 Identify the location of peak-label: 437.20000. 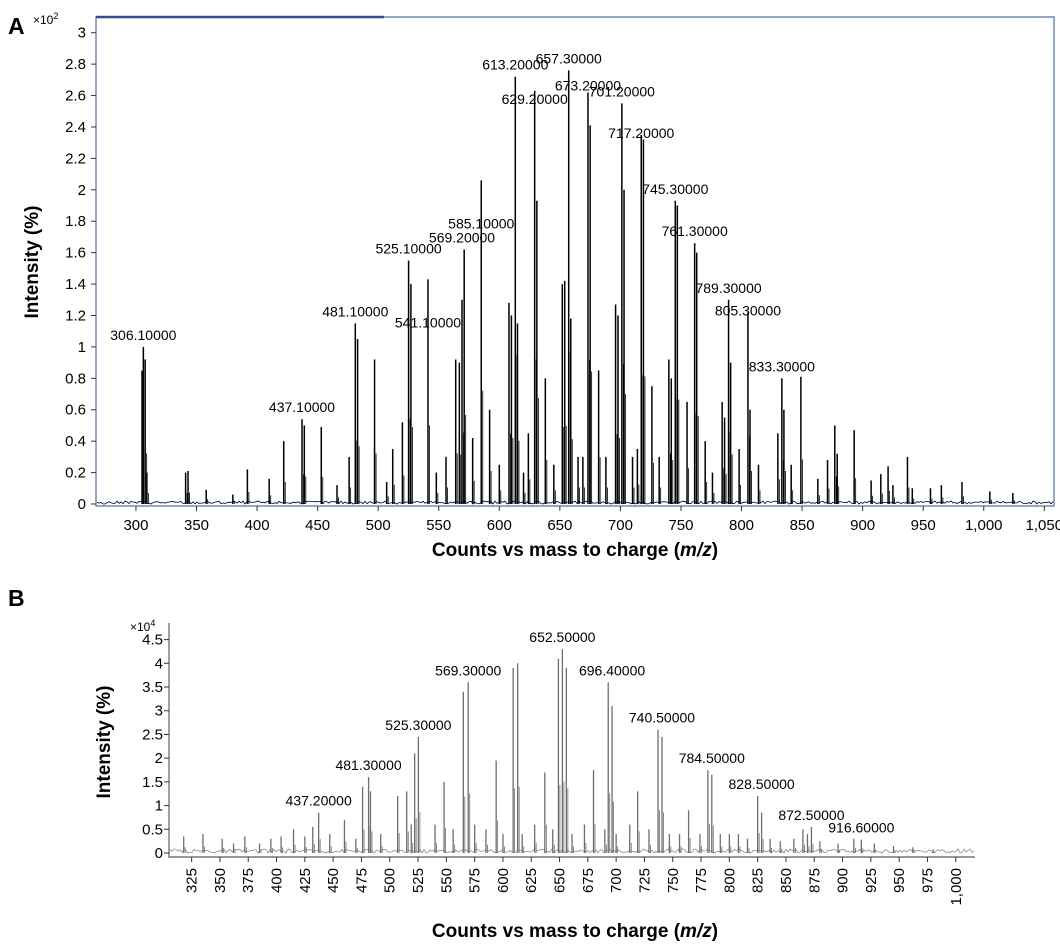
(319, 801).